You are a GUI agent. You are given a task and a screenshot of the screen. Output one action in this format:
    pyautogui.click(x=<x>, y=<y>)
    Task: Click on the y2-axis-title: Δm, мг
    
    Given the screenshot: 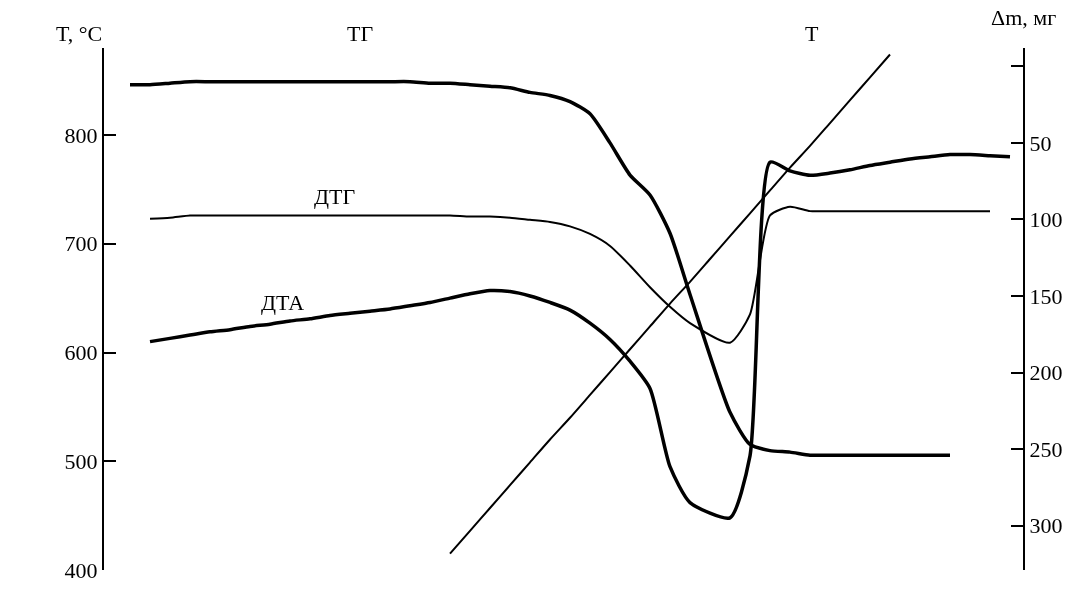 What is the action you would take?
    pyautogui.click(x=1024, y=17)
    